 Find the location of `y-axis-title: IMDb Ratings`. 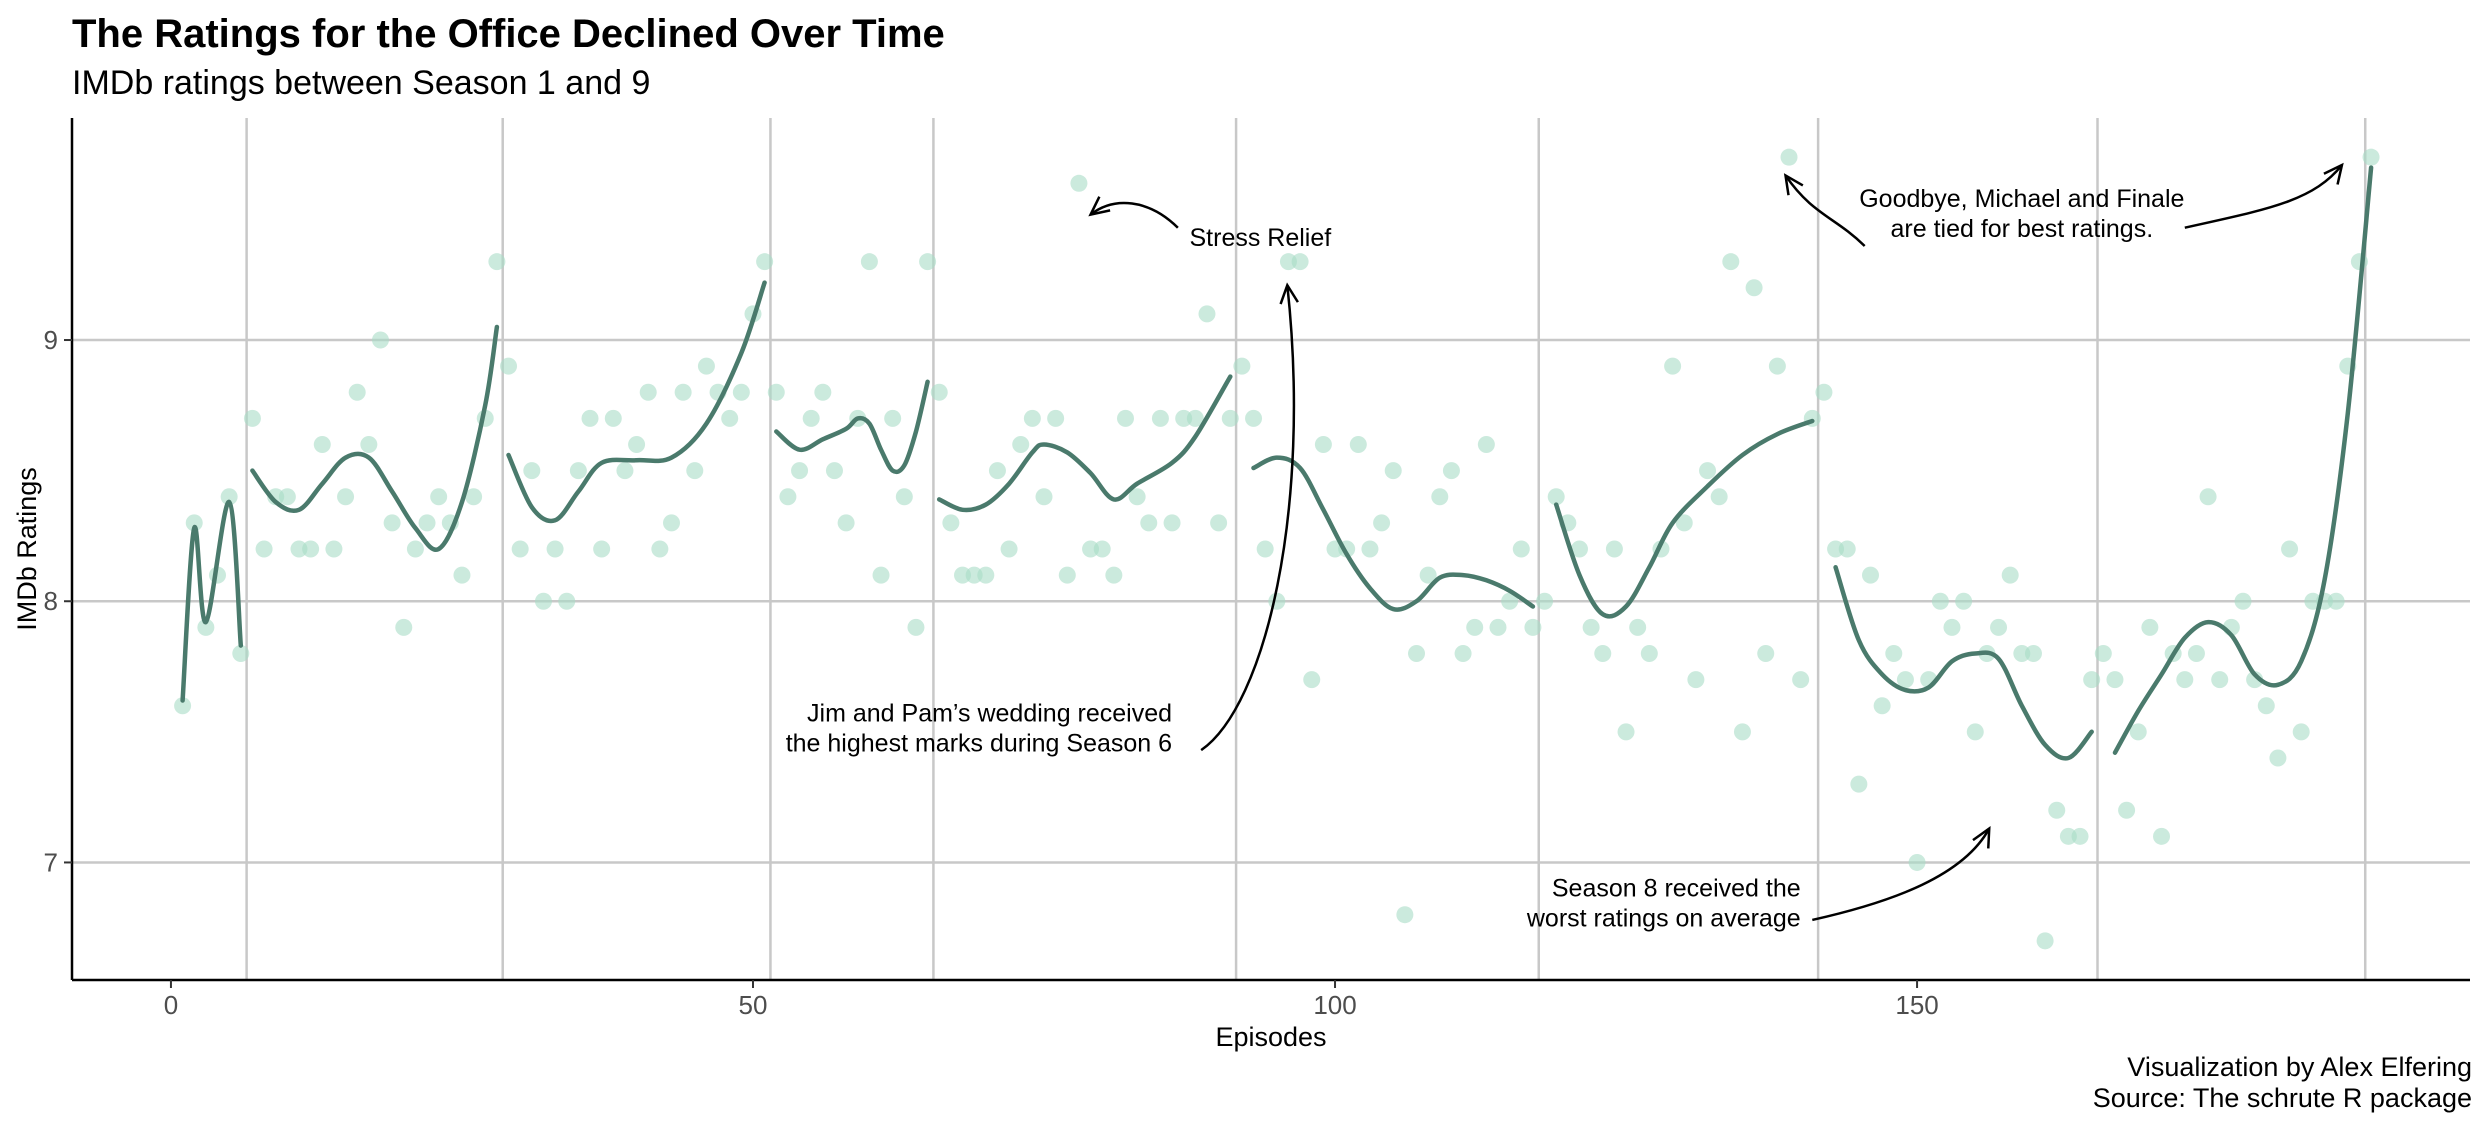

y-axis-title: IMDb Ratings is located at coordinates (27, 549).